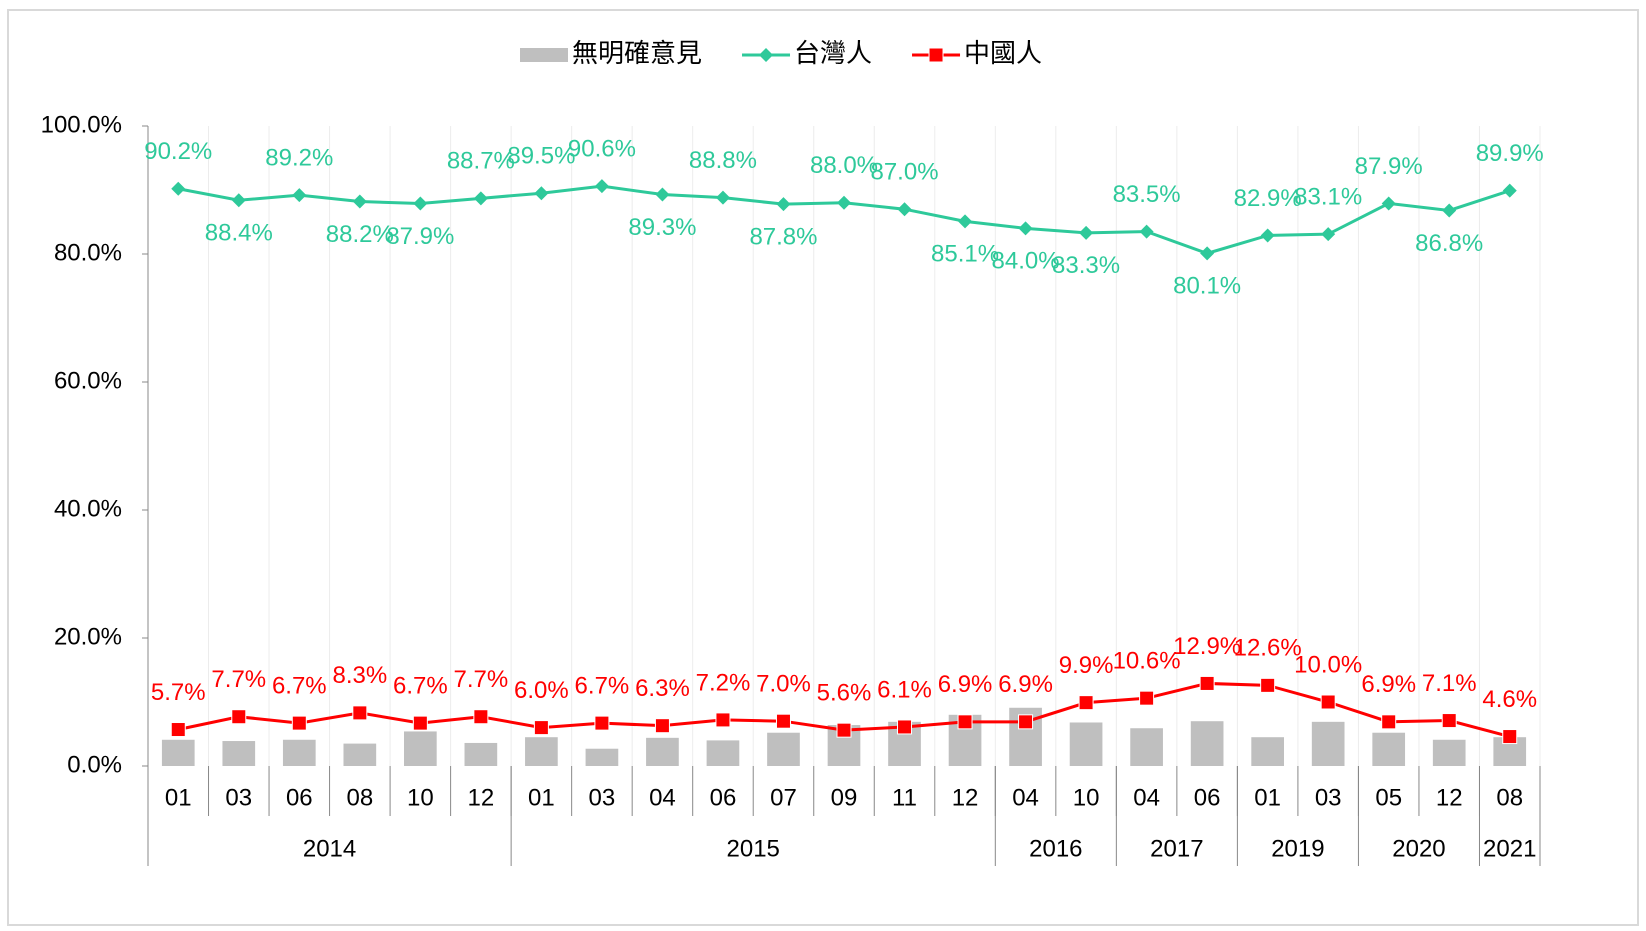  Describe the element at coordinates (1147, 194) in the screenshot. I see `data-label: 83.5%` at that location.